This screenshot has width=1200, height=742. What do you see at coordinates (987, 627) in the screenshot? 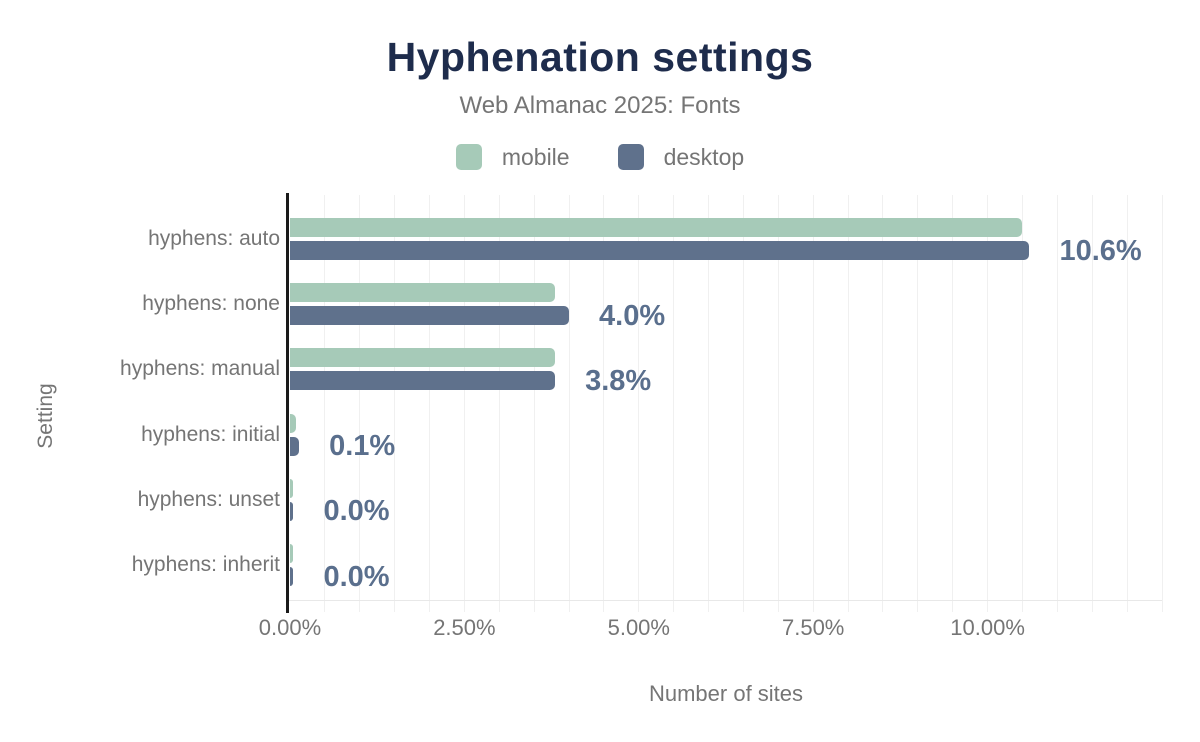
I see `x-tick-label: 10.00%` at bounding box center [987, 627].